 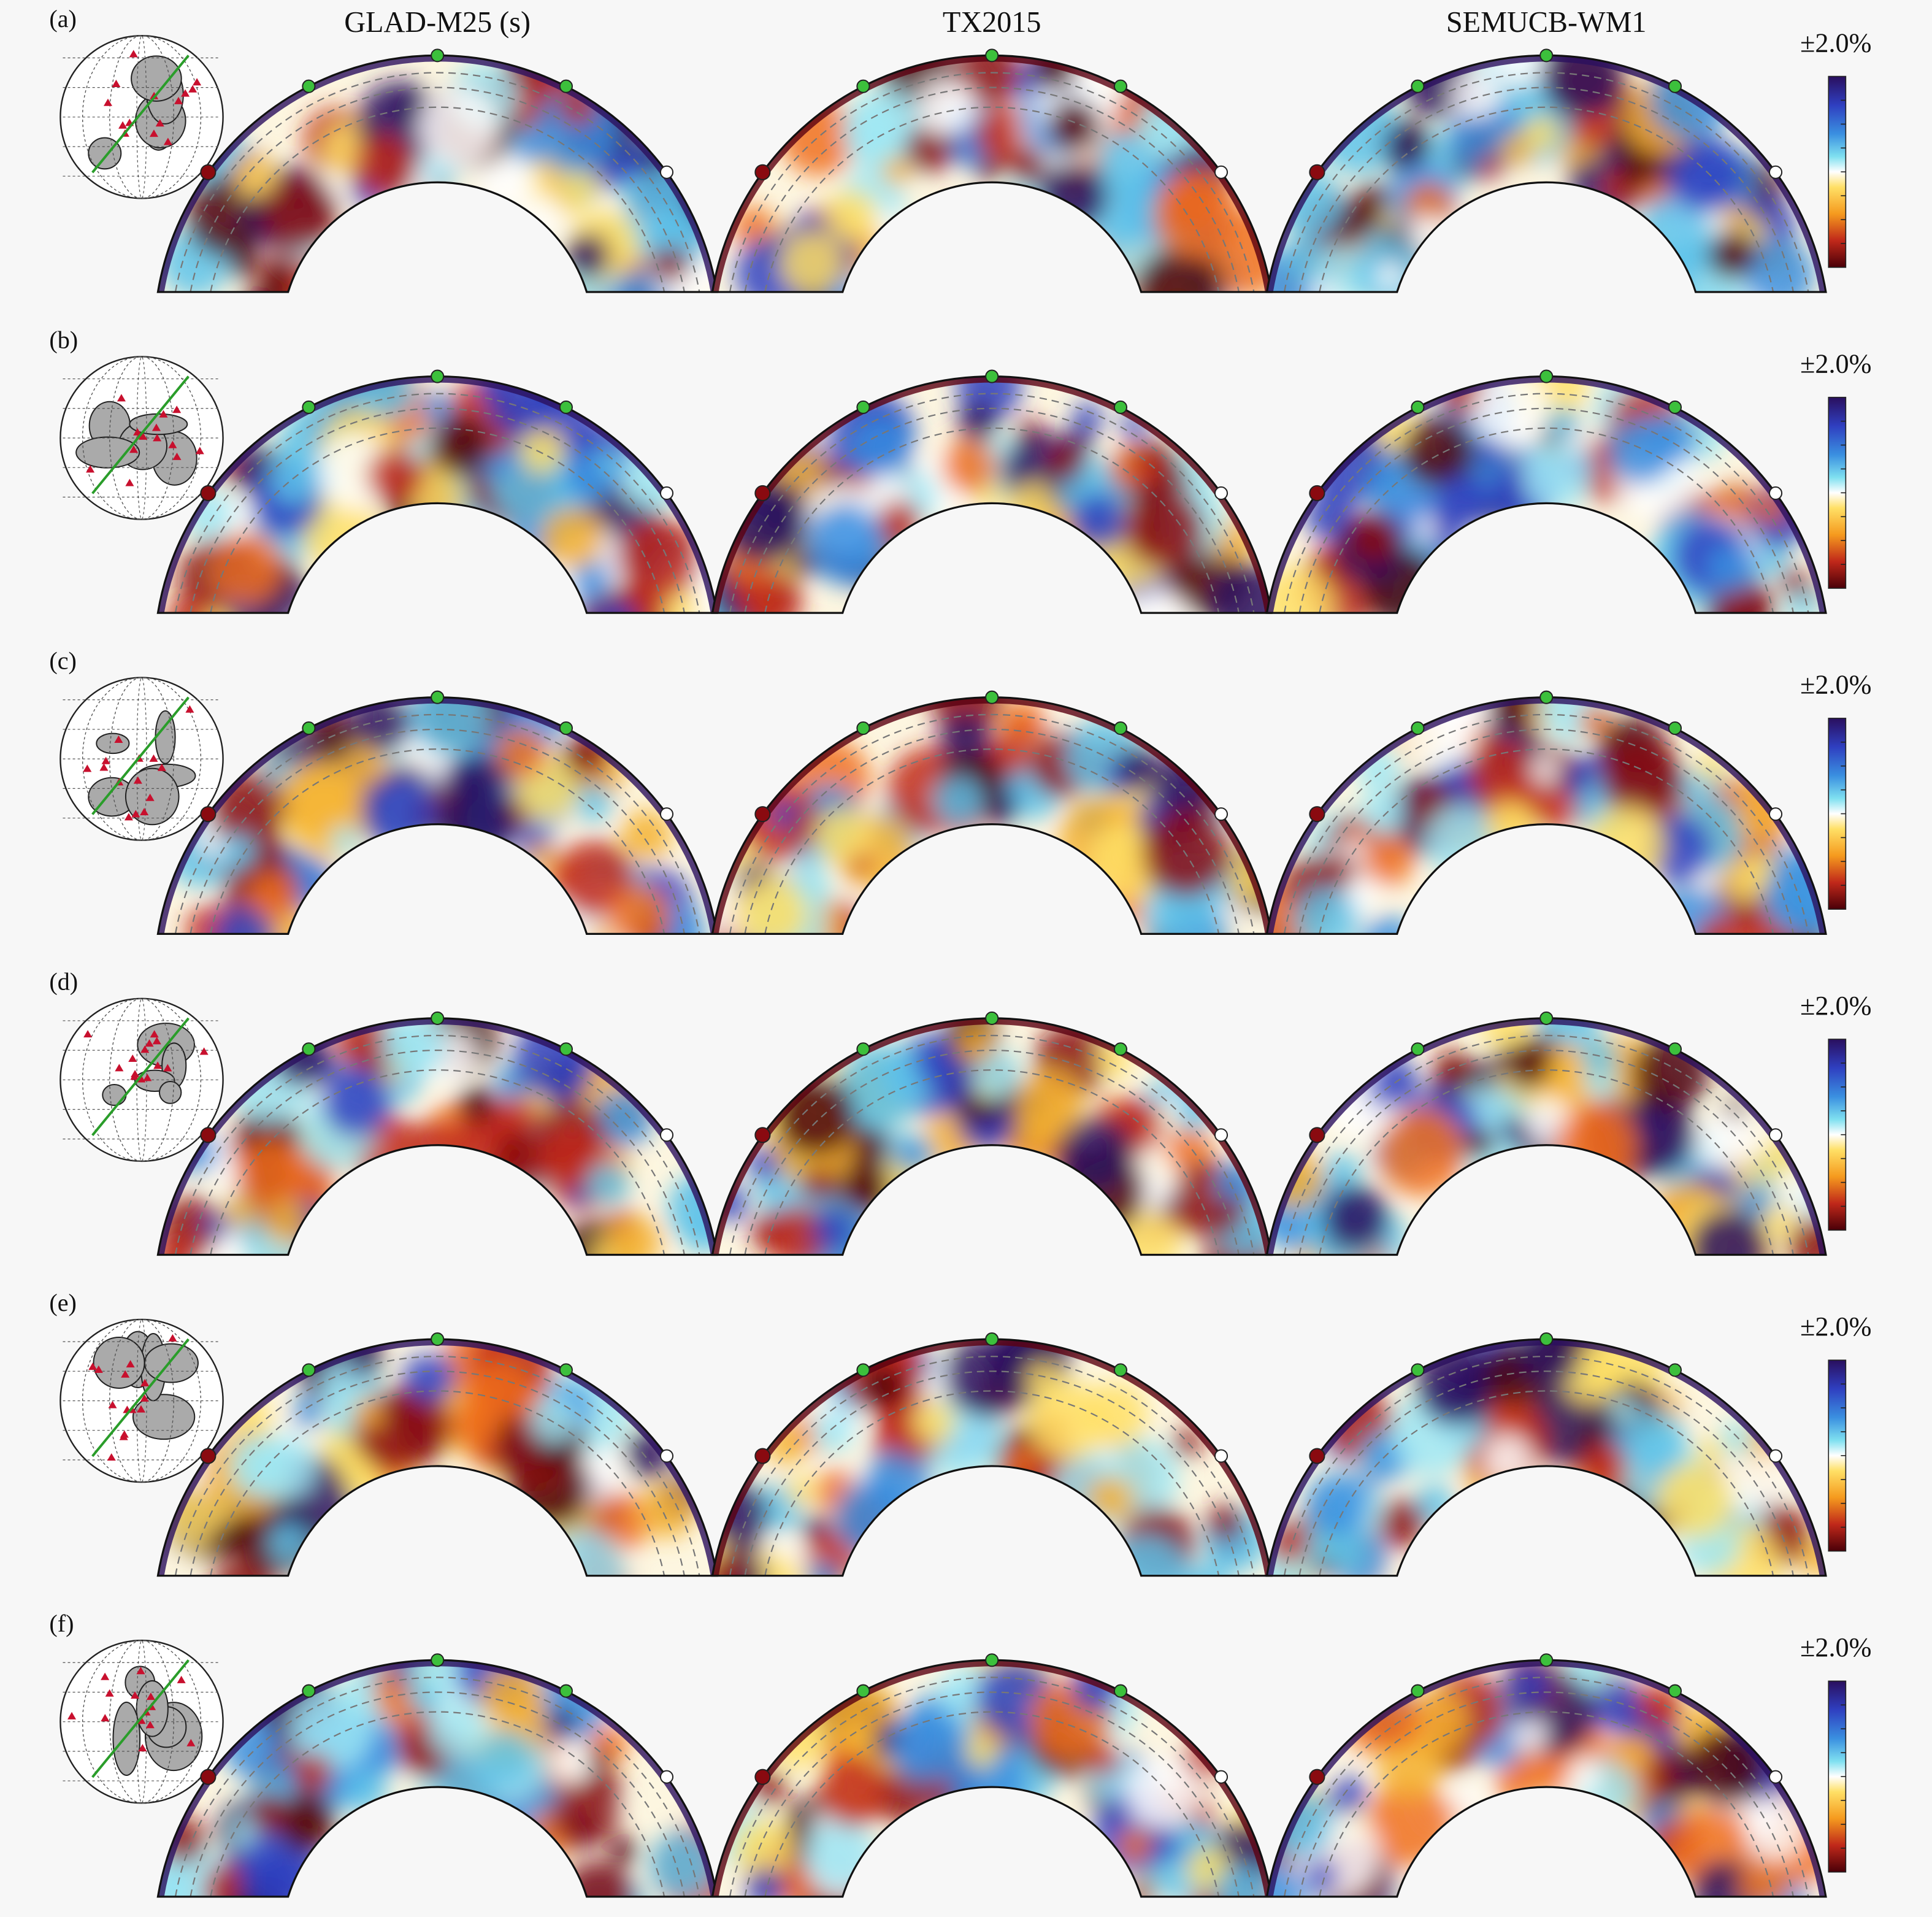 I want to click on row: (e) ±2.0%, so click(x=960, y=1433).